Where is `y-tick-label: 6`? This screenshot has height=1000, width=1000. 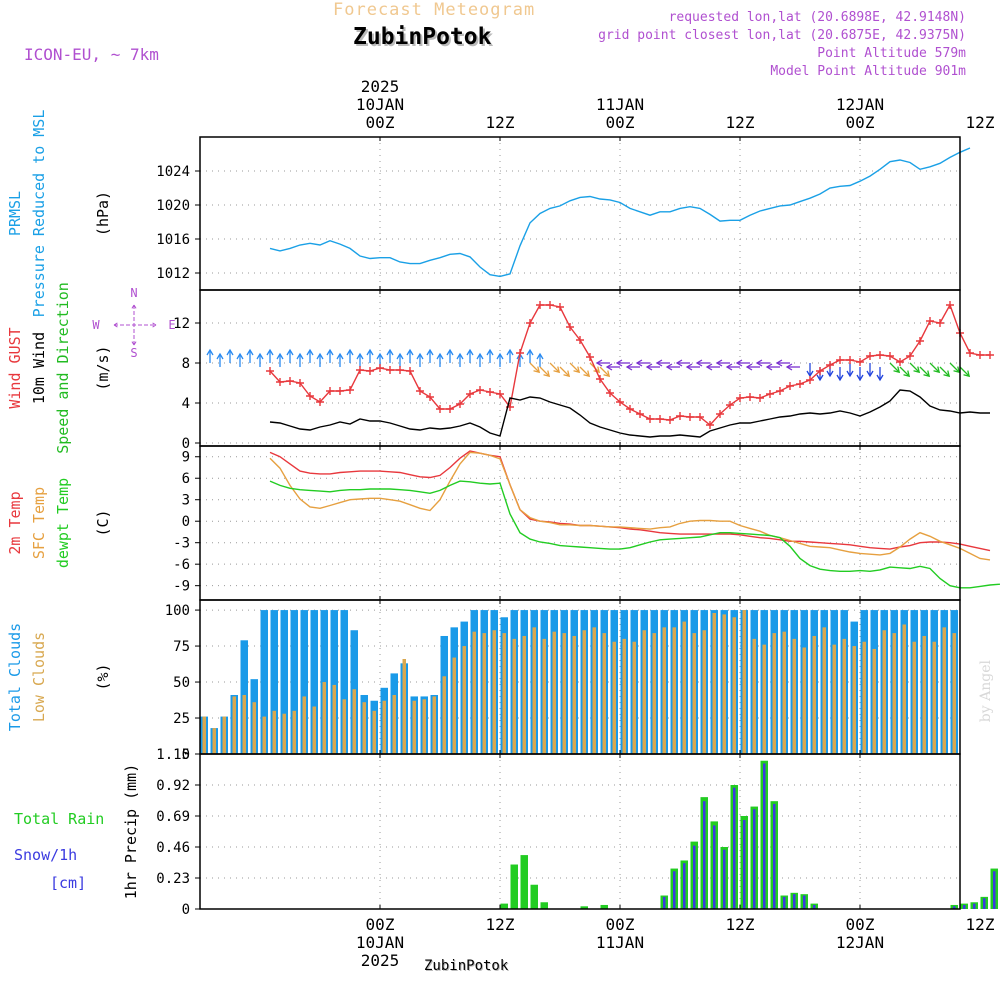
y-tick-label: 6 is located at coordinates (186, 479).